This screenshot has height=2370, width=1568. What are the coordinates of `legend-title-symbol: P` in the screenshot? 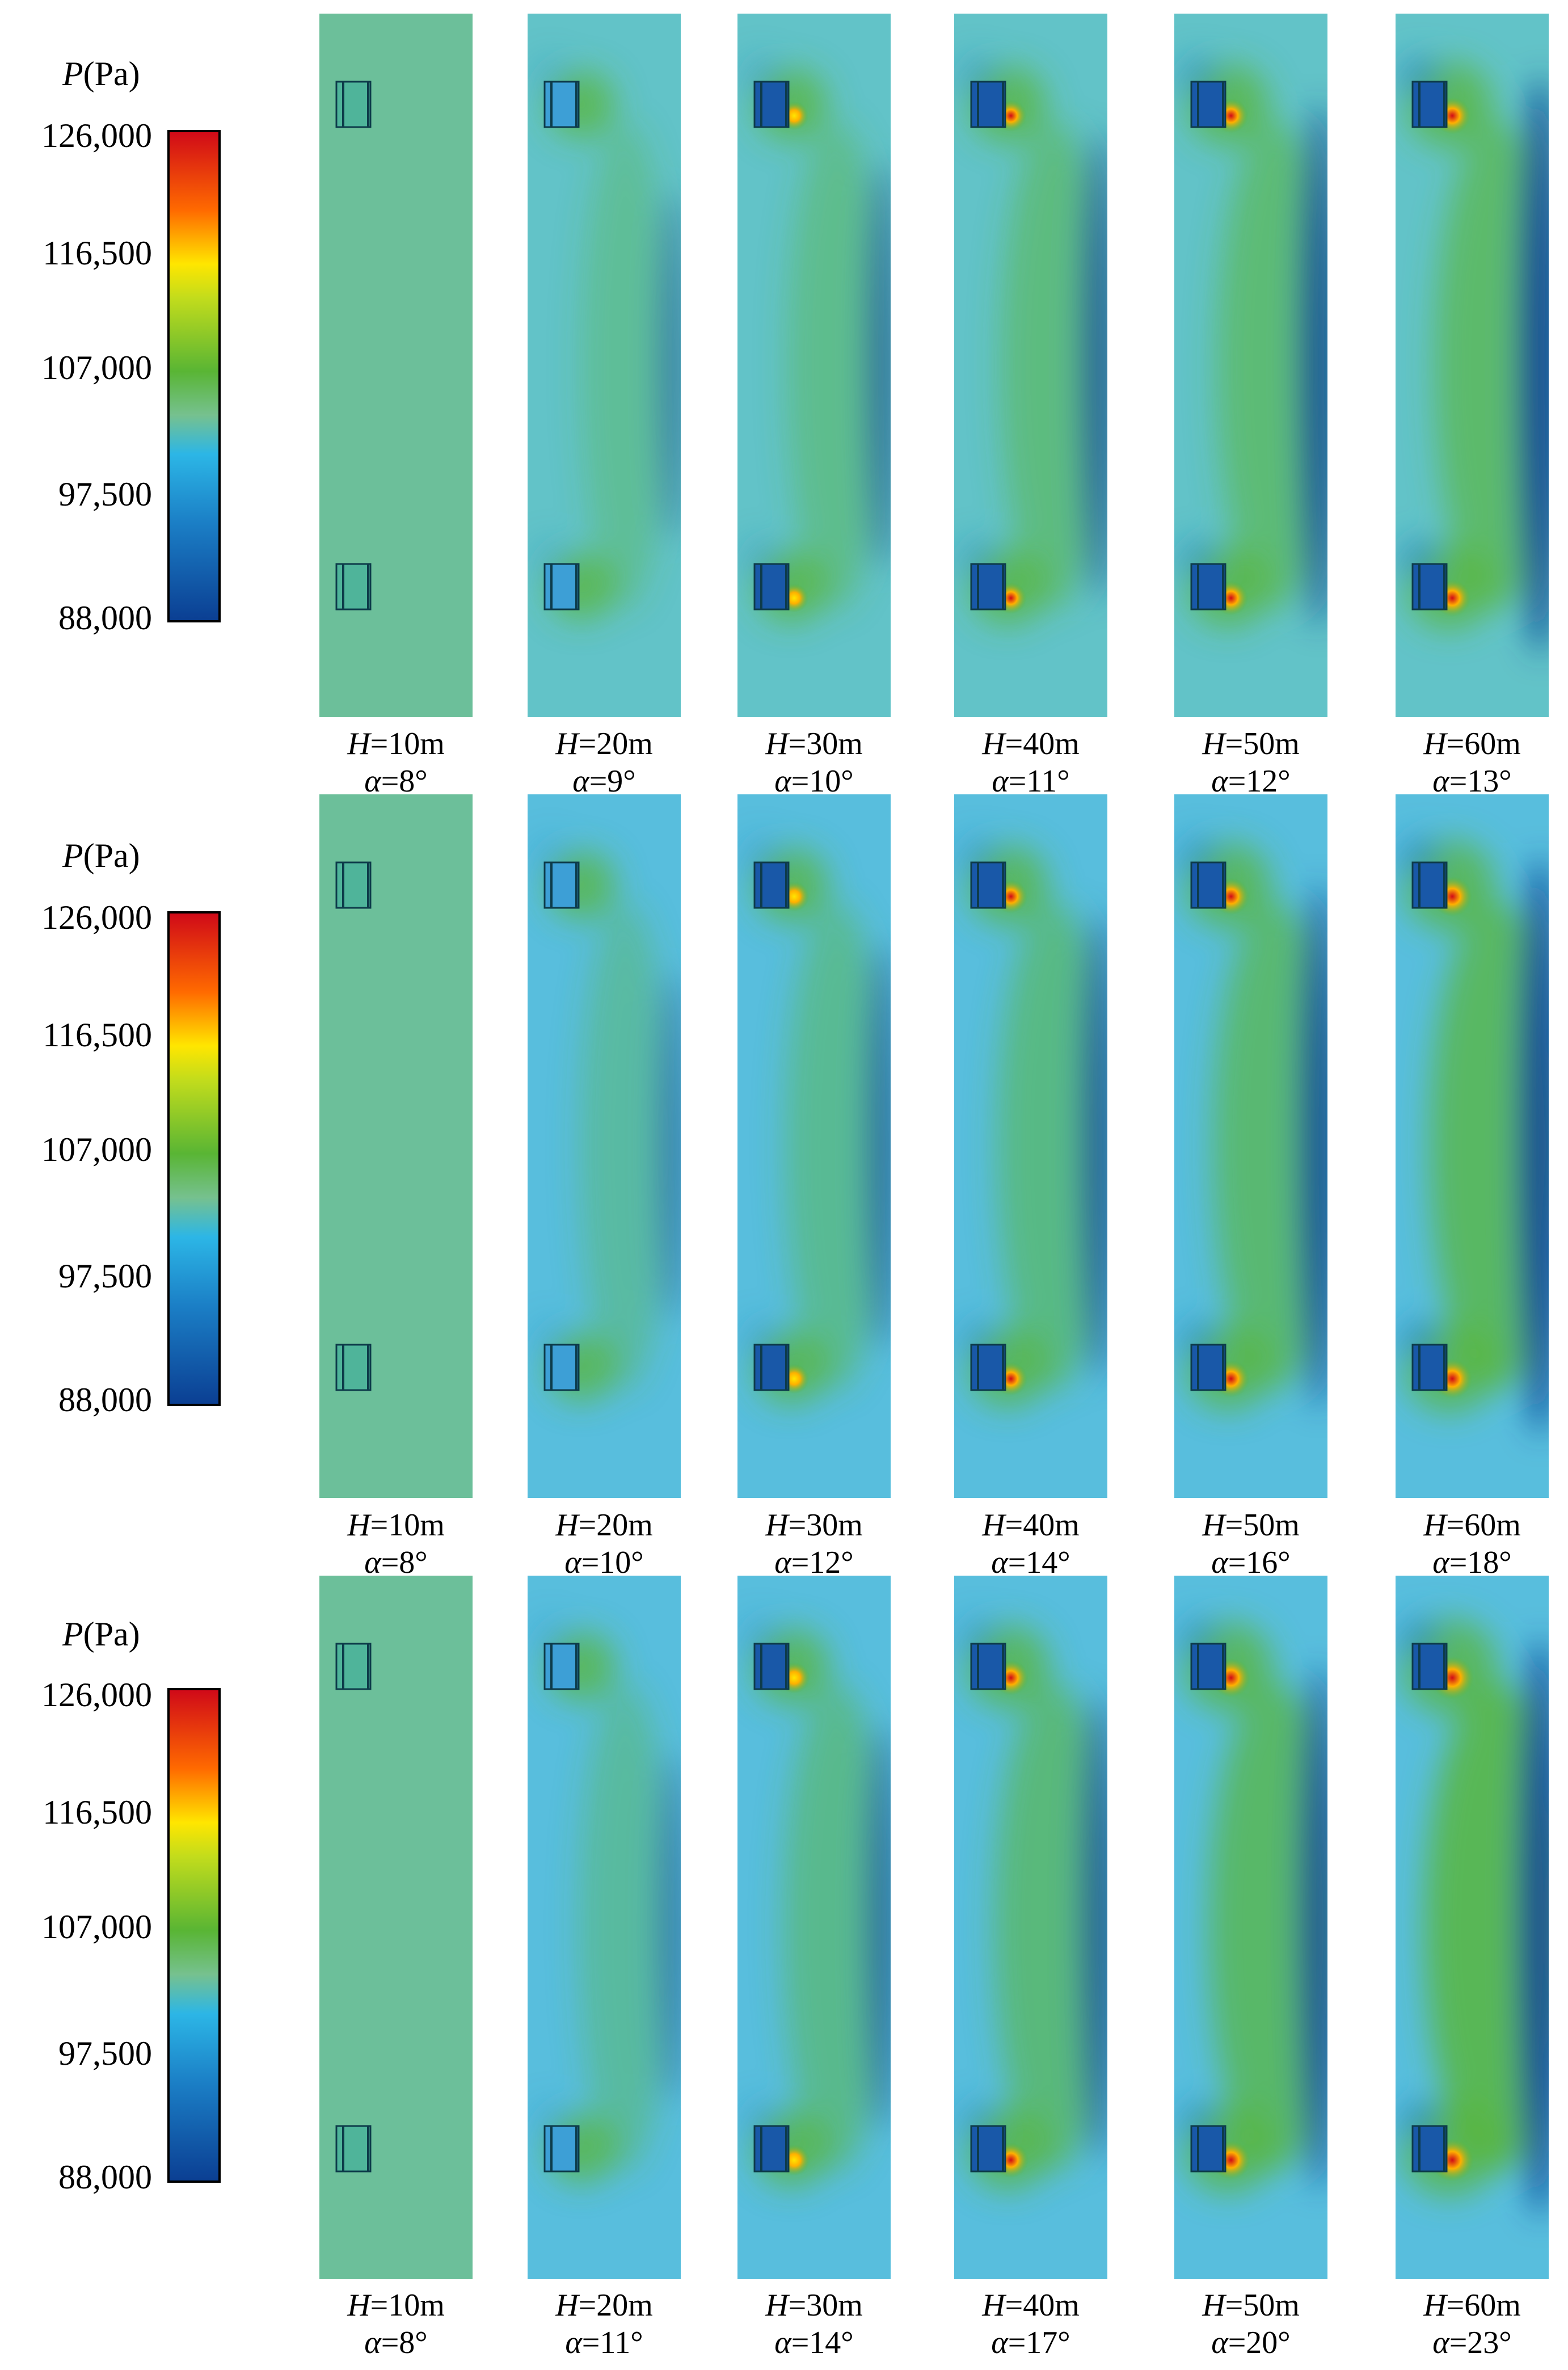 It's located at (72, 855).